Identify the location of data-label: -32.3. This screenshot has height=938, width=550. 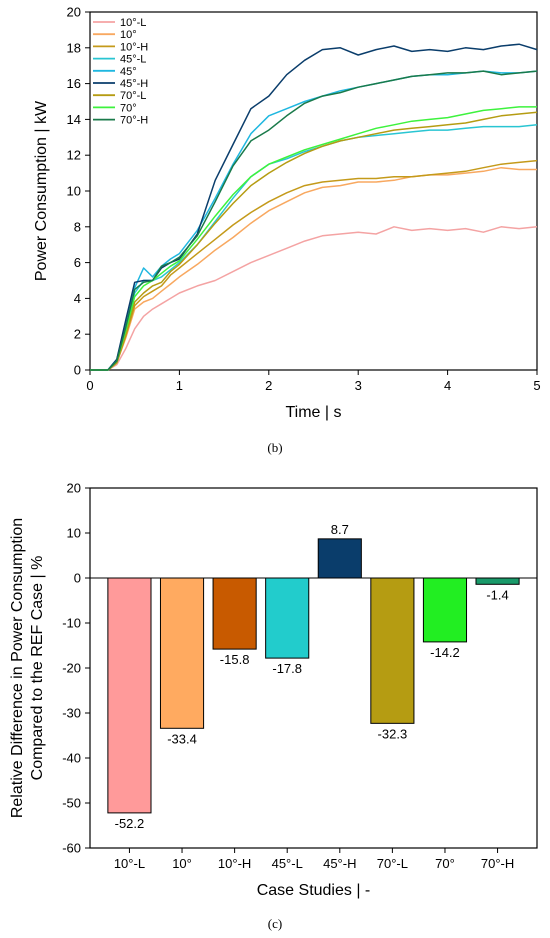
(393, 733).